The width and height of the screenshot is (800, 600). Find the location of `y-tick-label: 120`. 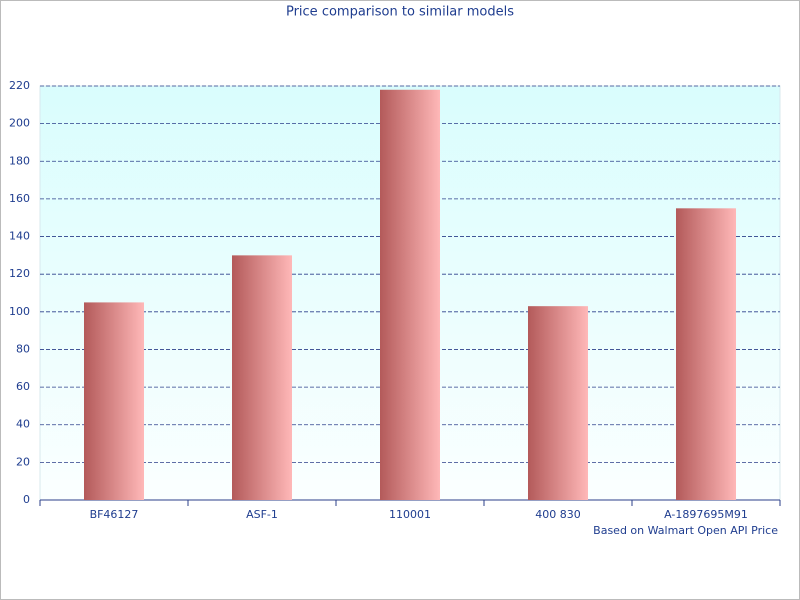

y-tick-label: 120 is located at coordinates (19, 273).